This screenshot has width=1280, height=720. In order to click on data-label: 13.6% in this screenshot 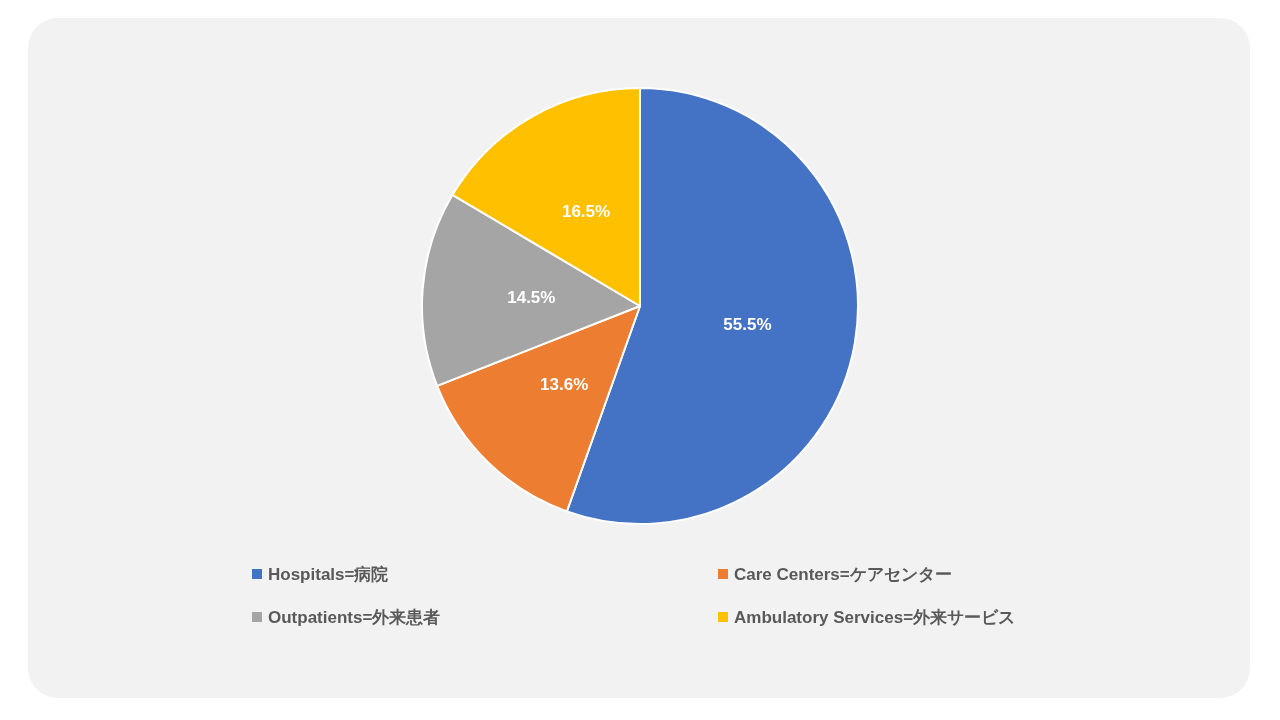, I will do `click(564, 384)`.